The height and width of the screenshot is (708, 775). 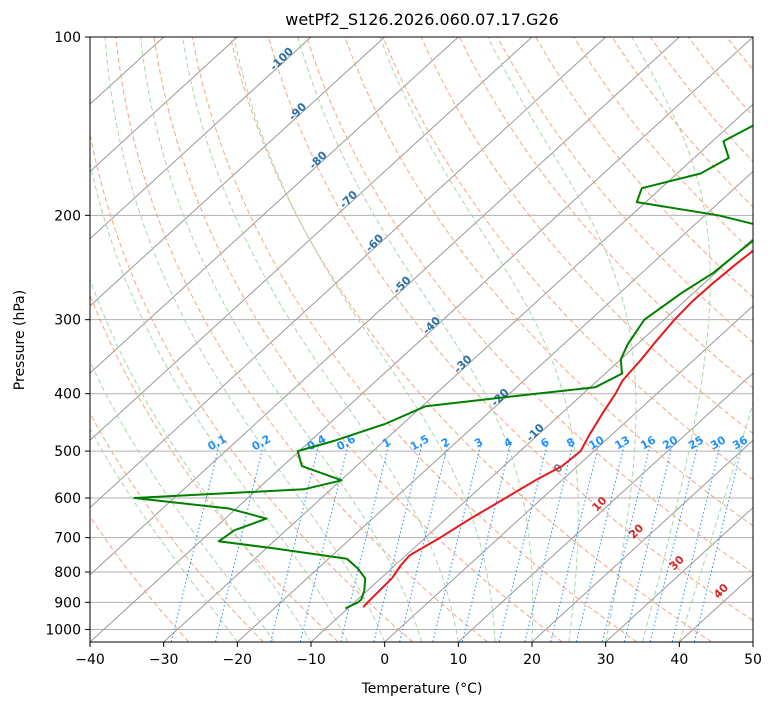 I want to click on mixing-ratio-label: 36, so click(x=740, y=442).